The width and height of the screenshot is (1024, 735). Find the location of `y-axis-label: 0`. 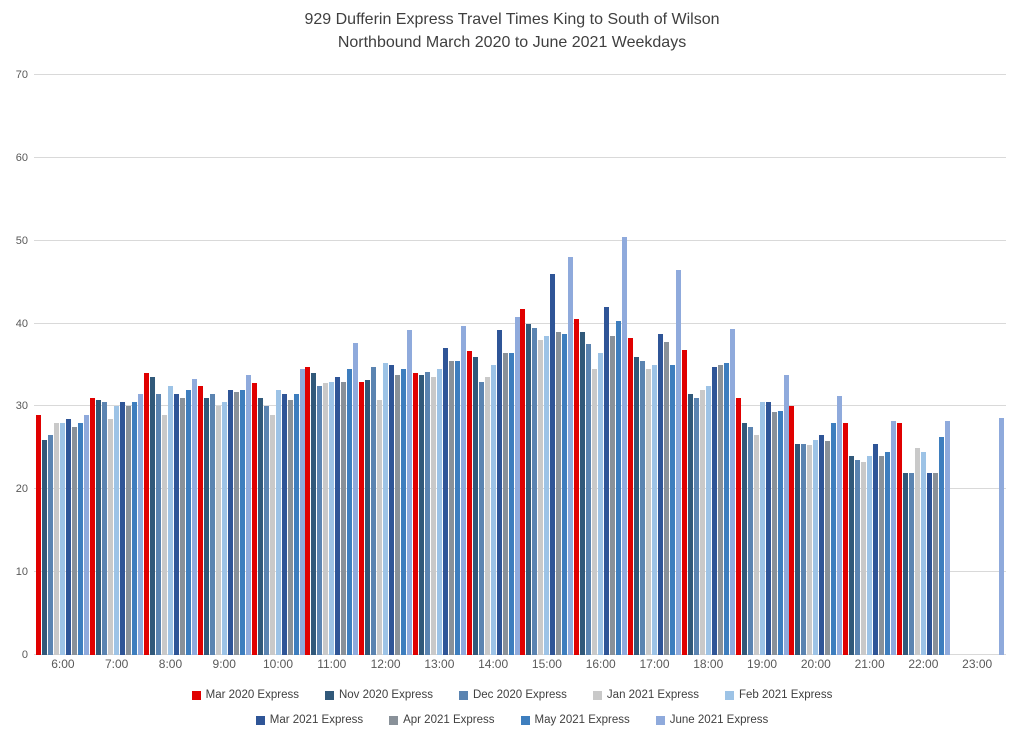

y-axis-label: 0 is located at coordinates (24, 655).